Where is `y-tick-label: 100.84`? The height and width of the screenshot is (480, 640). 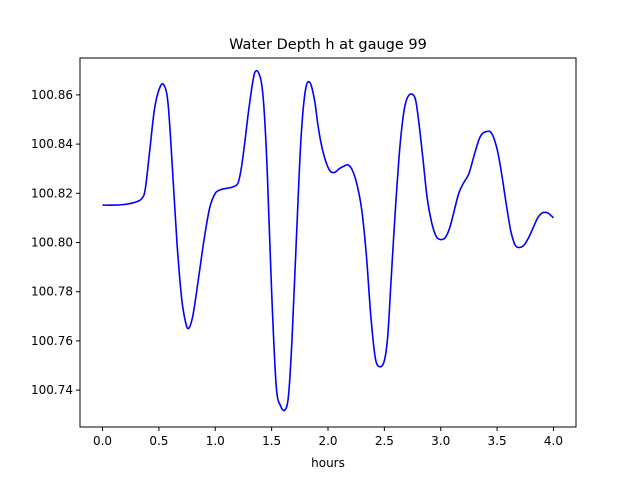 y-tick-label: 100.84 is located at coordinates (52, 144).